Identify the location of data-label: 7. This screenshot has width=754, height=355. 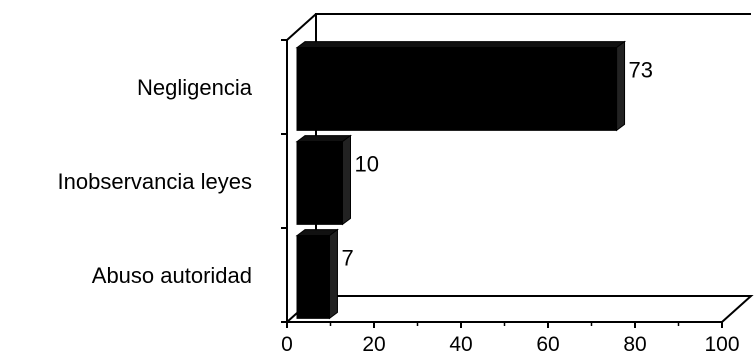
(347, 258).